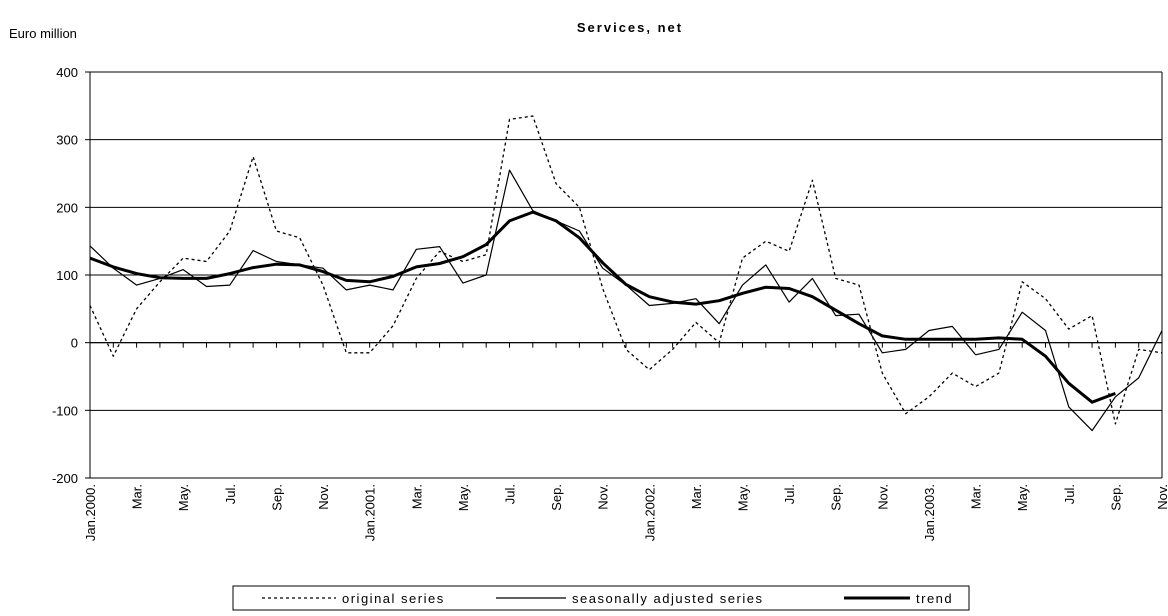 Image resolution: width=1168 pixels, height=616 pixels. What do you see at coordinates (90, 512) in the screenshot?
I see `x-tick-label: Jan.2000.` at bounding box center [90, 512].